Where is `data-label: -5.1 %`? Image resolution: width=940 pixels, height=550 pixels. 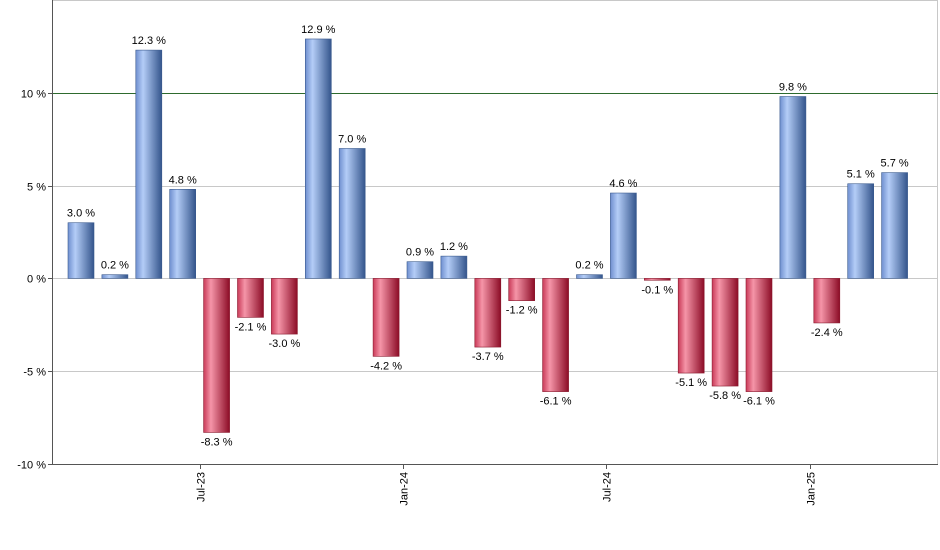 data-label: -5.1 % is located at coordinates (691, 383).